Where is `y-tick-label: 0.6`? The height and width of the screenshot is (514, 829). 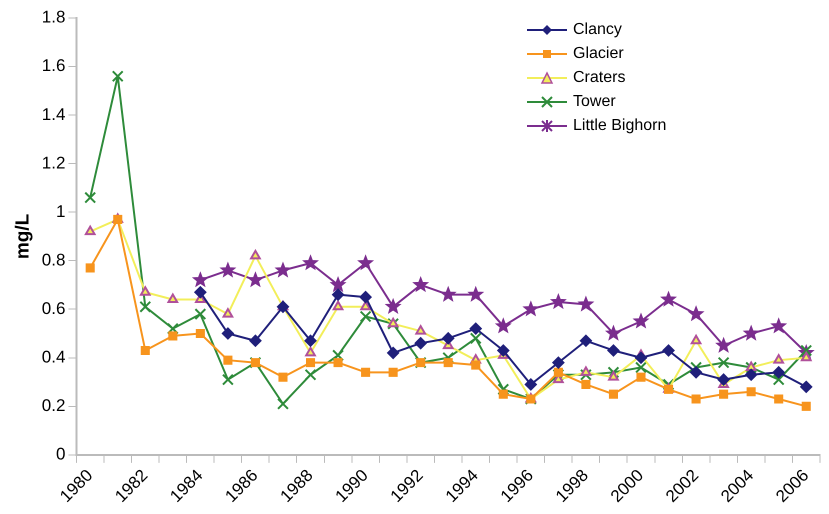 y-tick-label: 0.6 is located at coordinates (54, 308).